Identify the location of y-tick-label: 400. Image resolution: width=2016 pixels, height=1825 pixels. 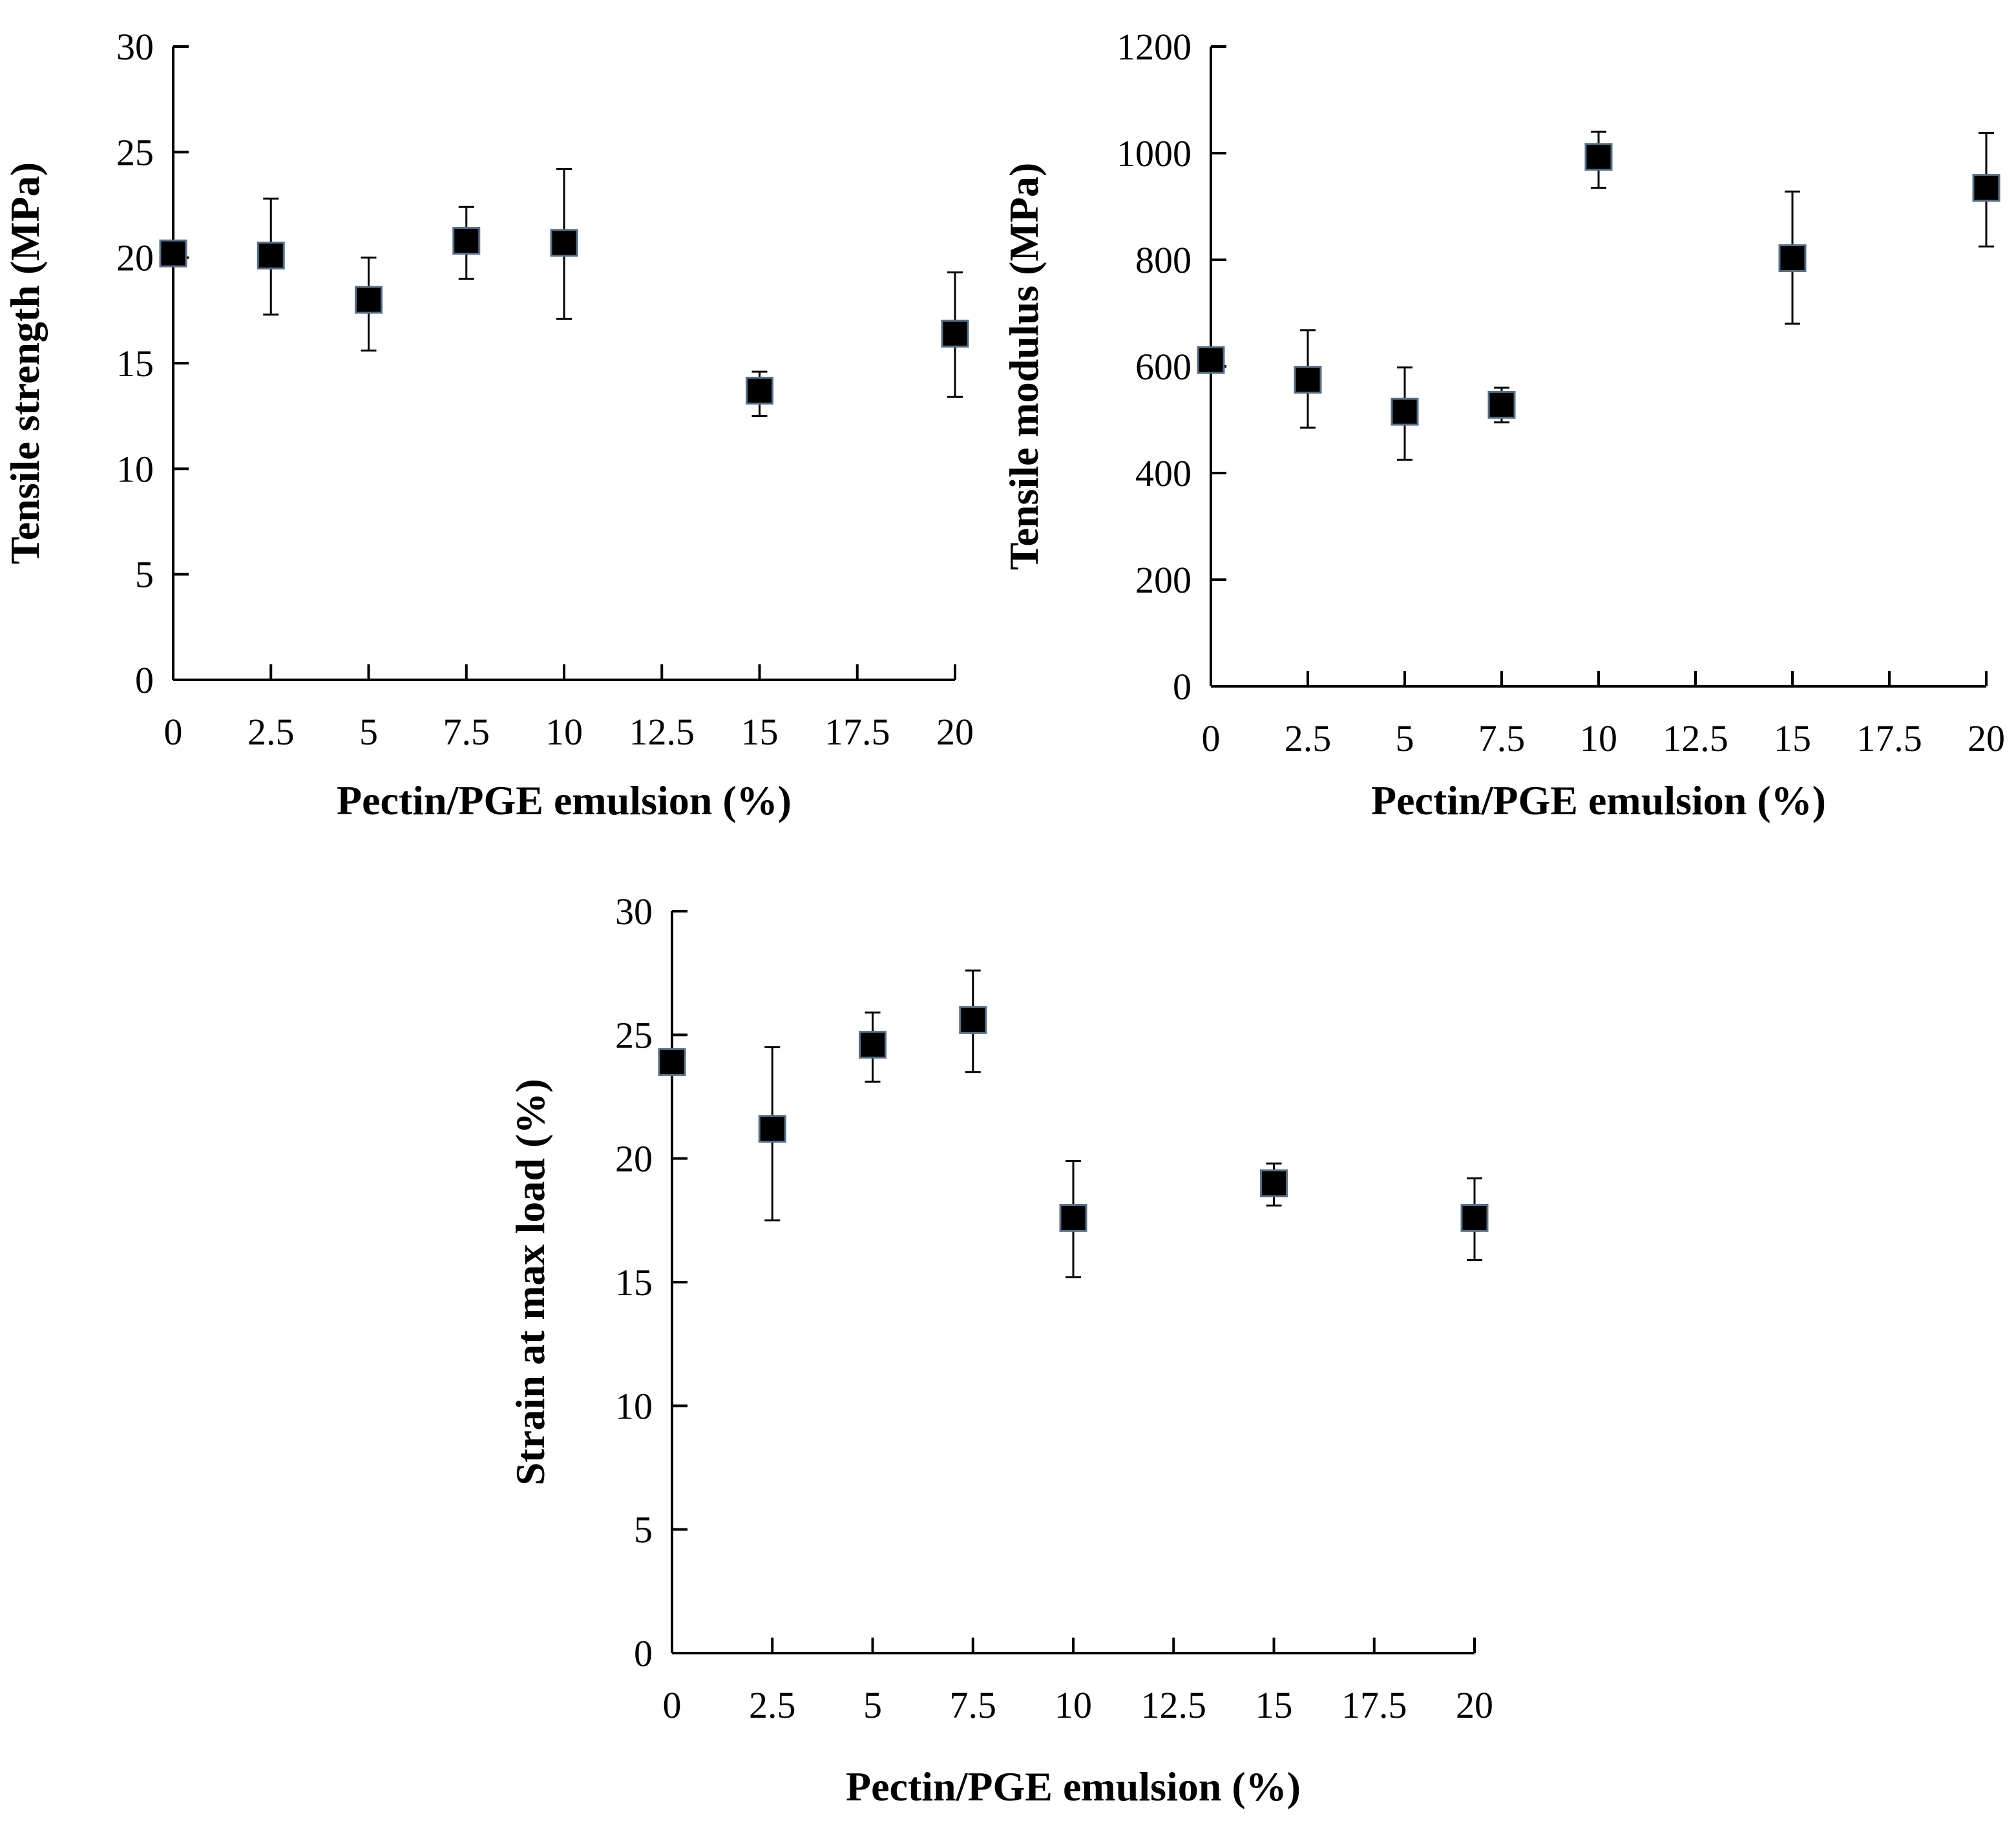
(1163, 473).